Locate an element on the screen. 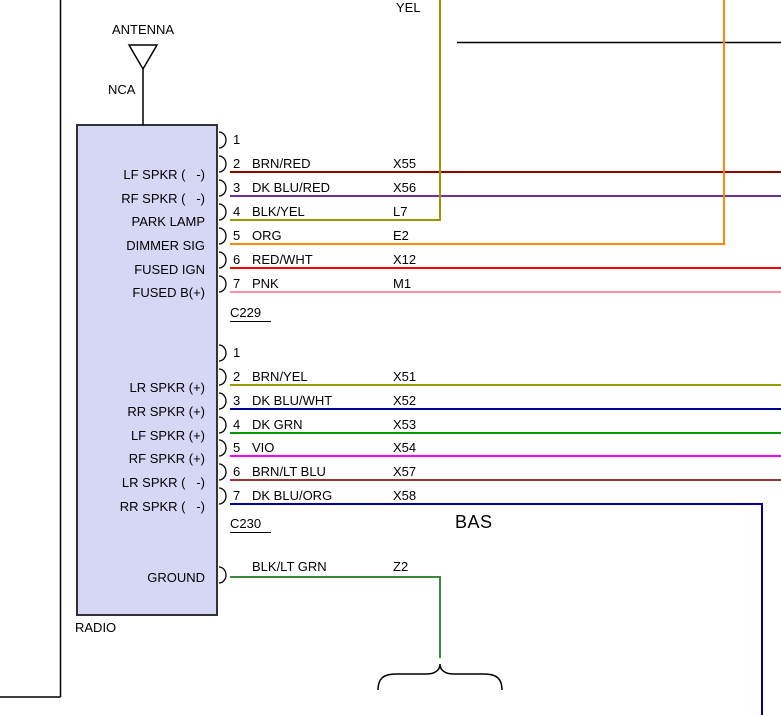 Image resolution: width=781 pixels, height=715 pixels. radio-component-label: RADIO is located at coordinates (96, 627).